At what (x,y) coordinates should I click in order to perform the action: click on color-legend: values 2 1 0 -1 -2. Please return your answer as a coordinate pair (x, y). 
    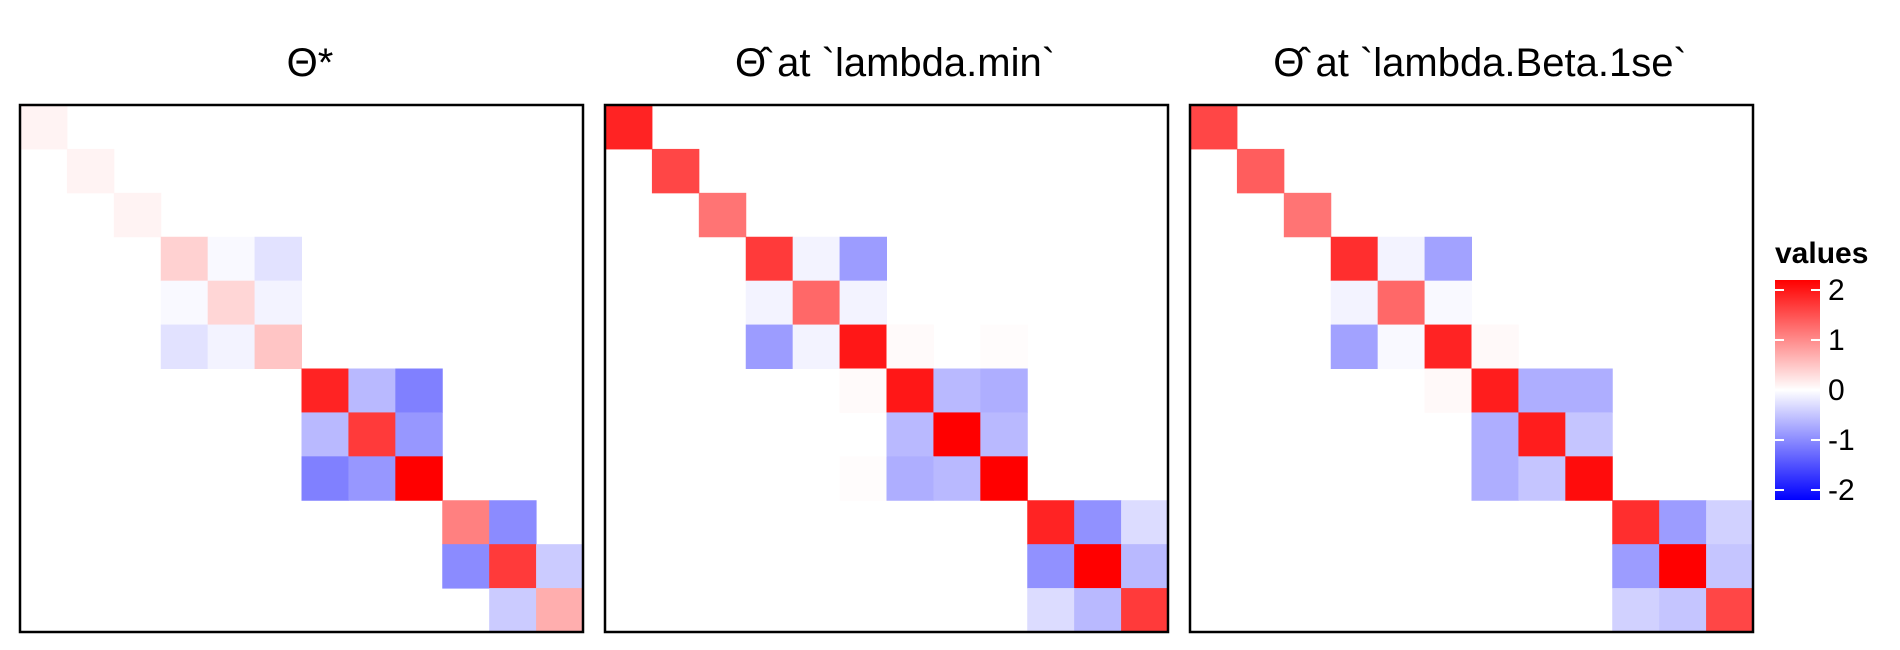
    Looking at the image, I should click on (1821, 372).